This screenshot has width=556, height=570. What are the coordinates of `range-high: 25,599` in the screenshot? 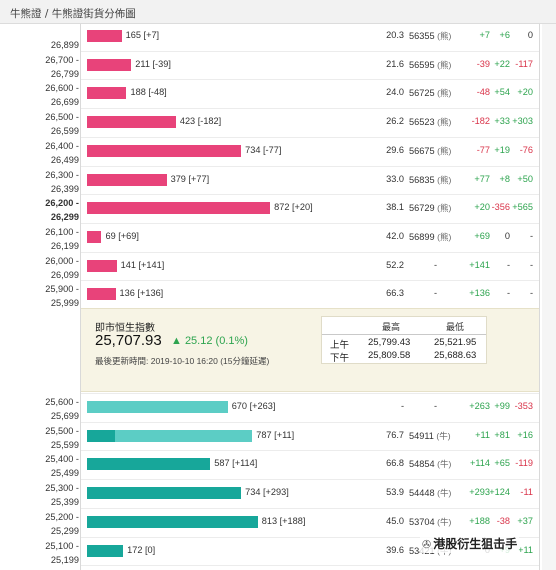 It's located at (64, 444).